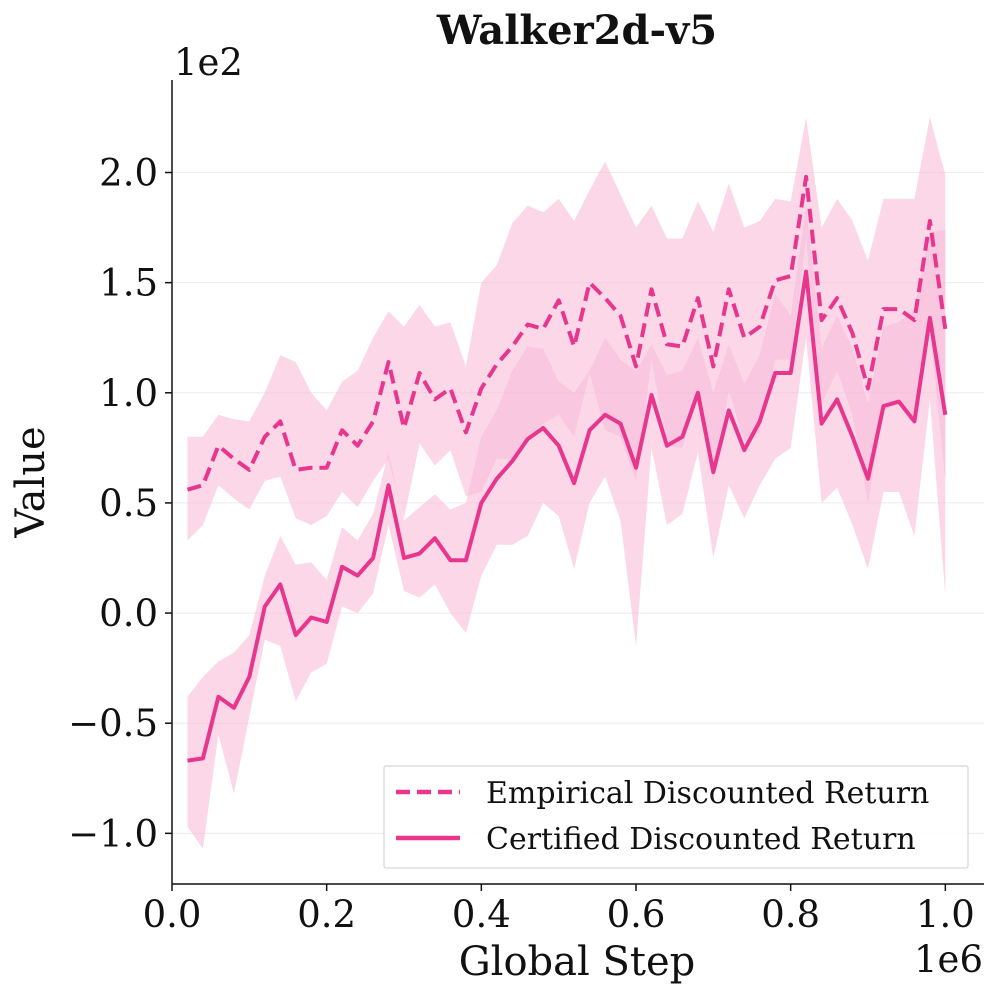  I want to click on x-axis-multiplier: 1e6, so click(948, 959).